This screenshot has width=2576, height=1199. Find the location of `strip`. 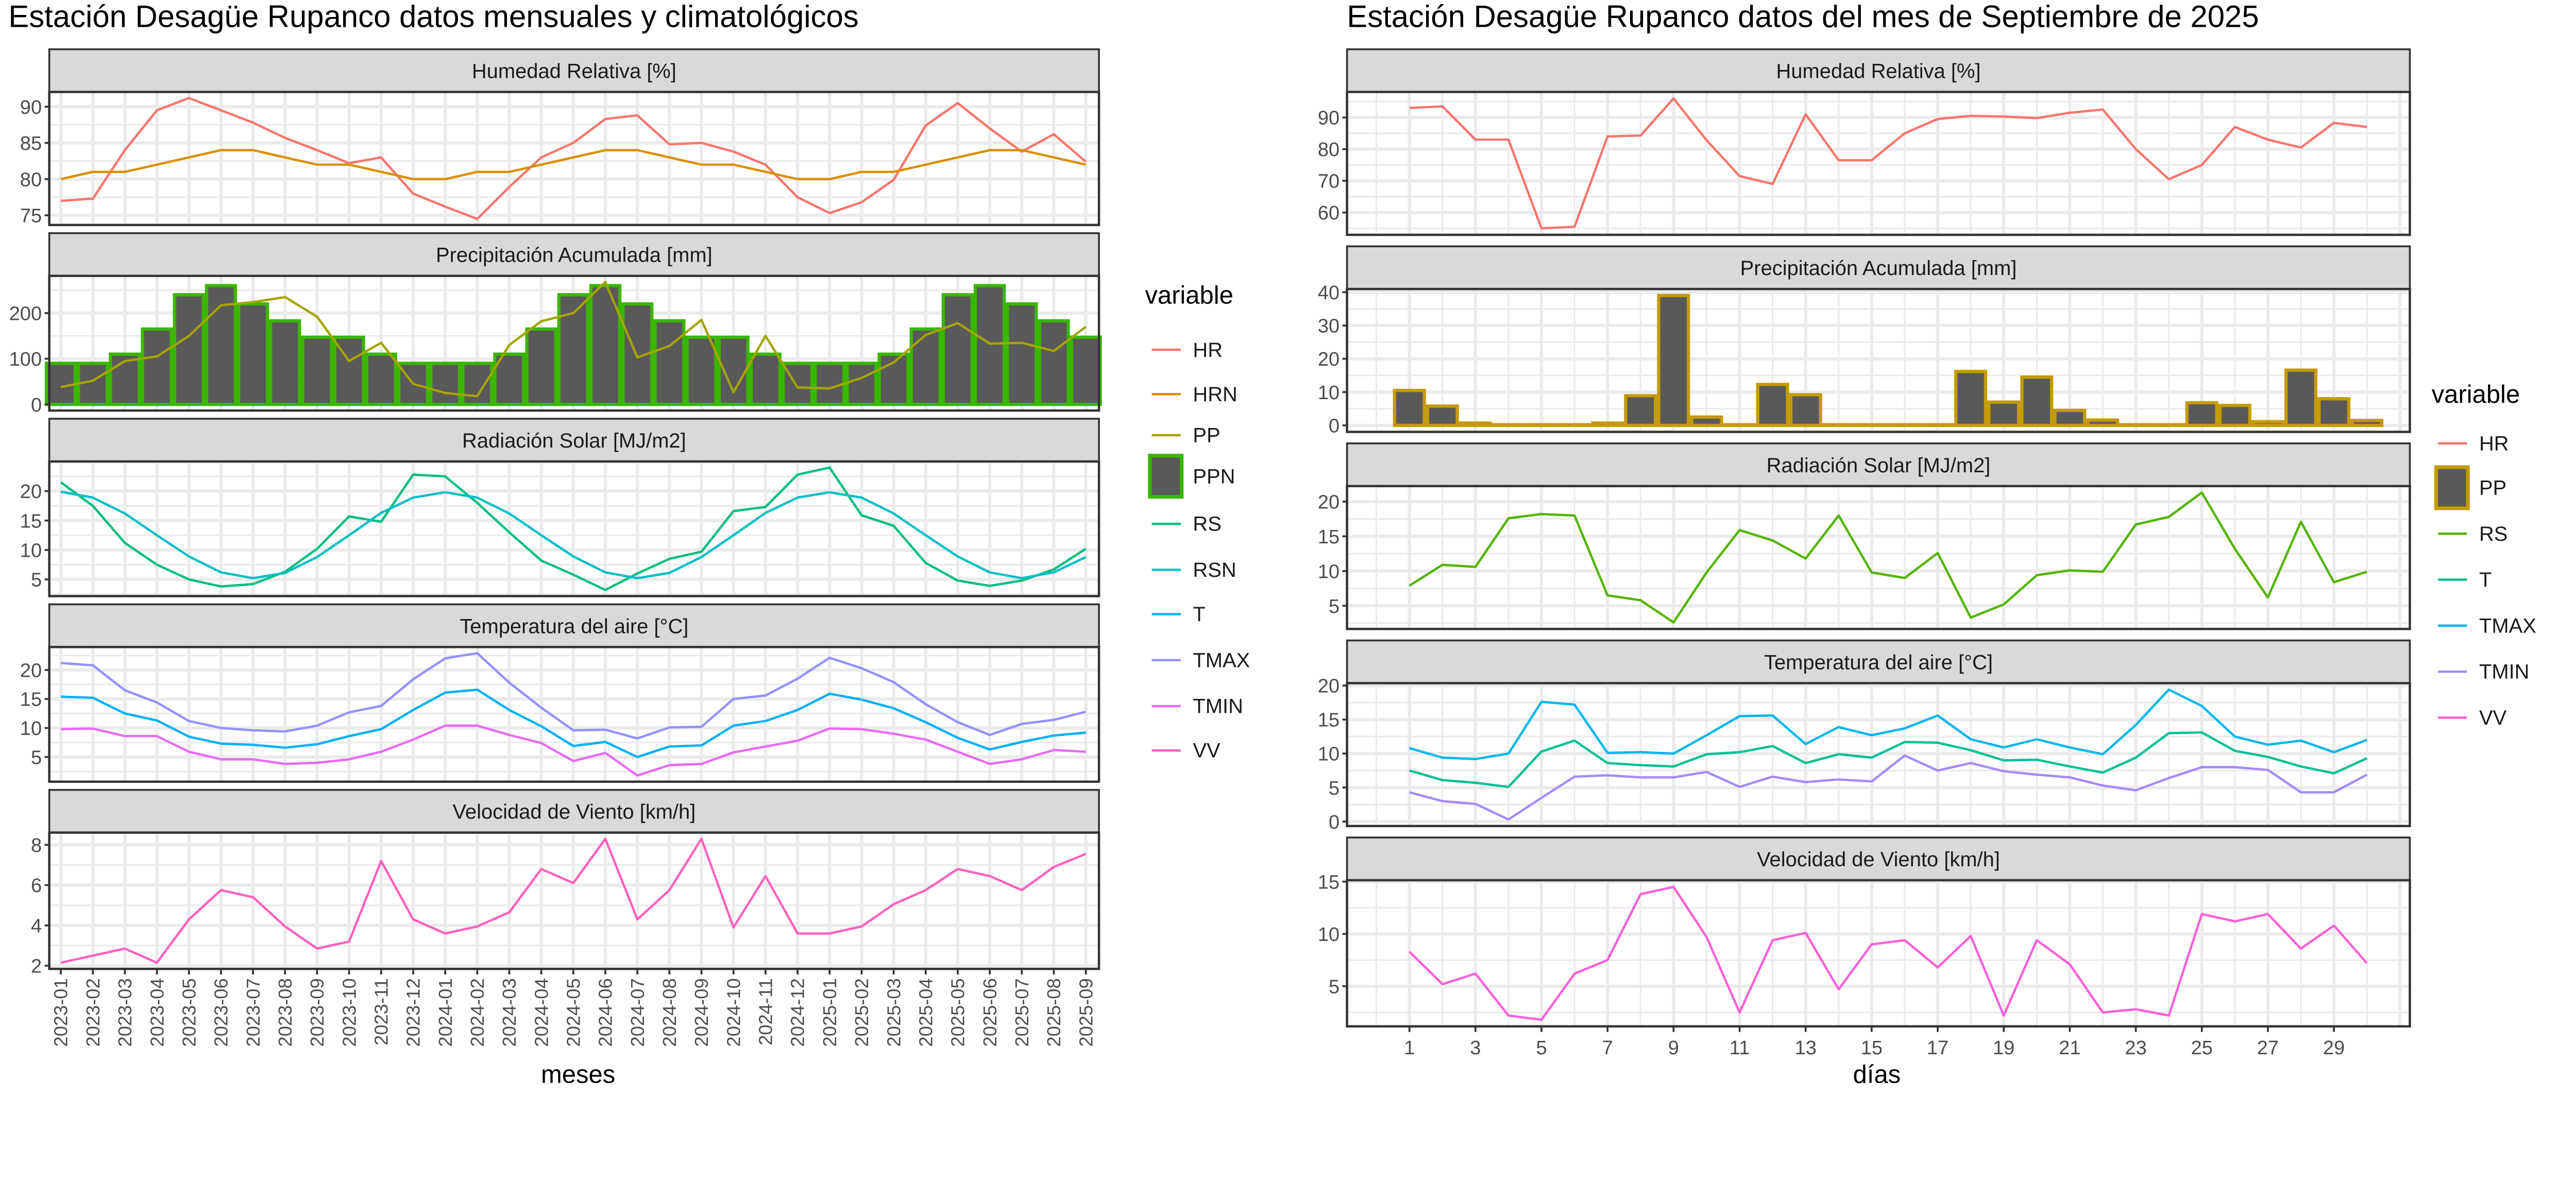

strip is located at coordinates (574, 70).